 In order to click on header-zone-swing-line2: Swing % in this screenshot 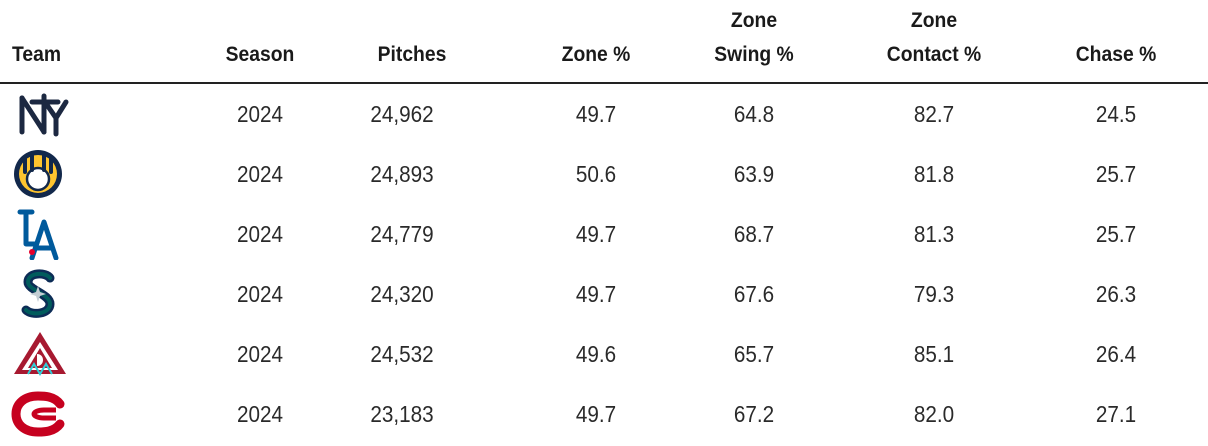, I will do `click(754, 54)`.